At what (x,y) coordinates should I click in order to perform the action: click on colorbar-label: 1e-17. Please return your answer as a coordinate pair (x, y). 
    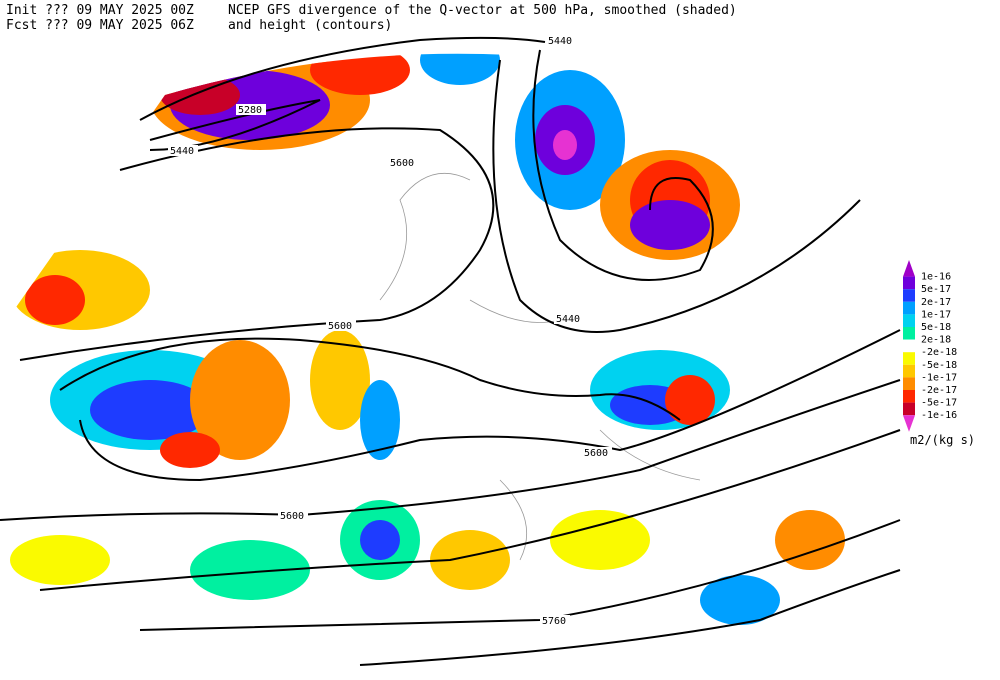
    Looking at the image, I should click on (936, 314).